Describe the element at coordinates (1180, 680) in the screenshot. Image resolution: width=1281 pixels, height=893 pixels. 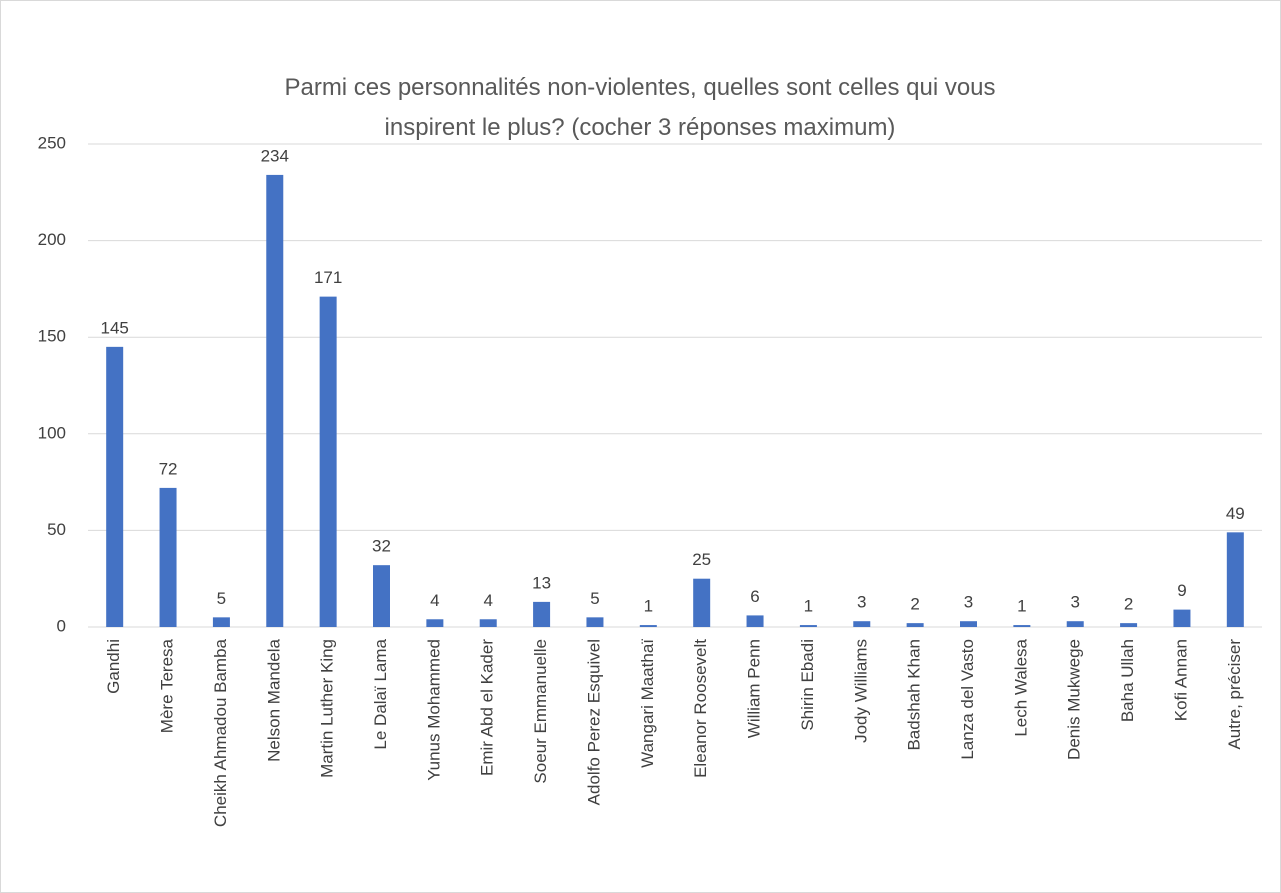
I see `x-tick-label: Kofi Annan` at that location.